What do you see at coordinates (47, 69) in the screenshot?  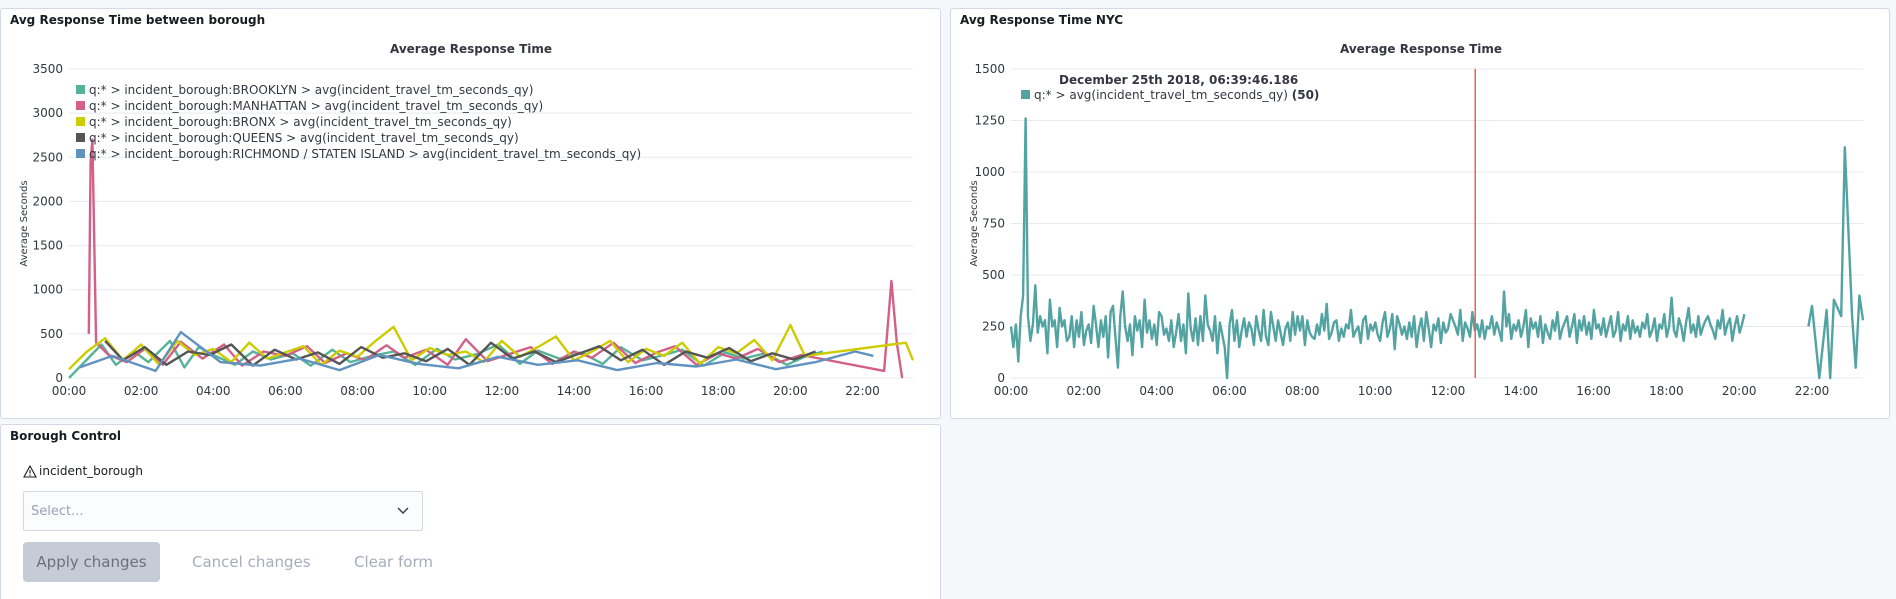 I see `y-tick-label: 3500` at bounding box center [47, 69].